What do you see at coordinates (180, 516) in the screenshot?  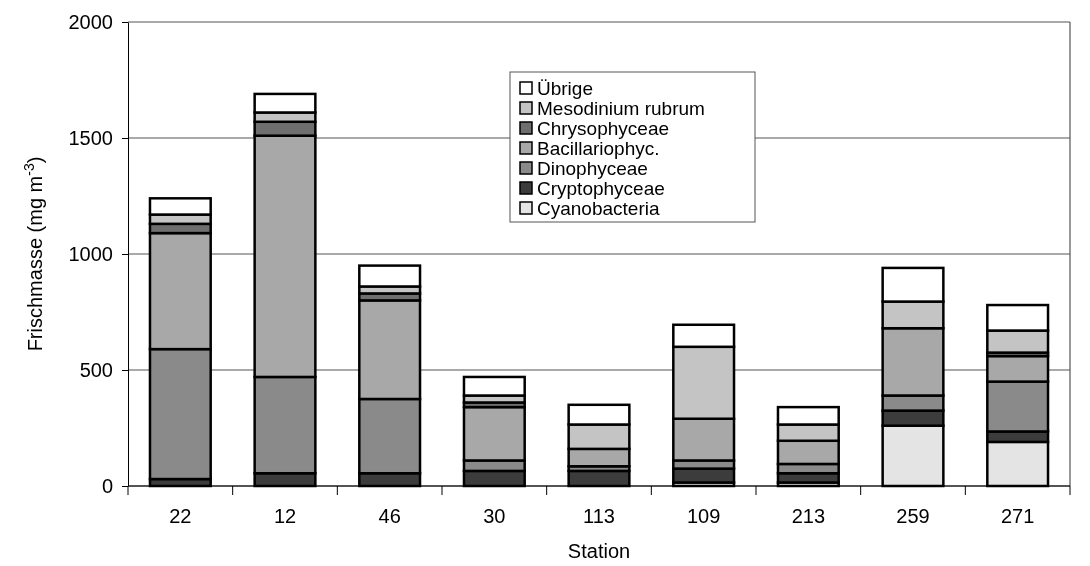 I see `x-tick-label: 22` at bounding box center [180, 516].